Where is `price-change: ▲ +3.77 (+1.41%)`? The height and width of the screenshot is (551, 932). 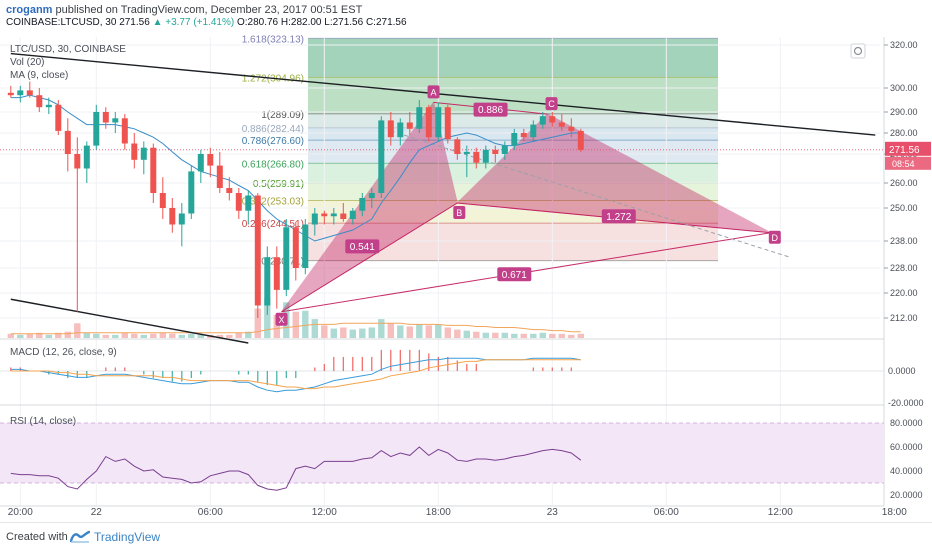 price-change: ▲ +3.77 (+1.41%) is located at coordinates (193, 22).